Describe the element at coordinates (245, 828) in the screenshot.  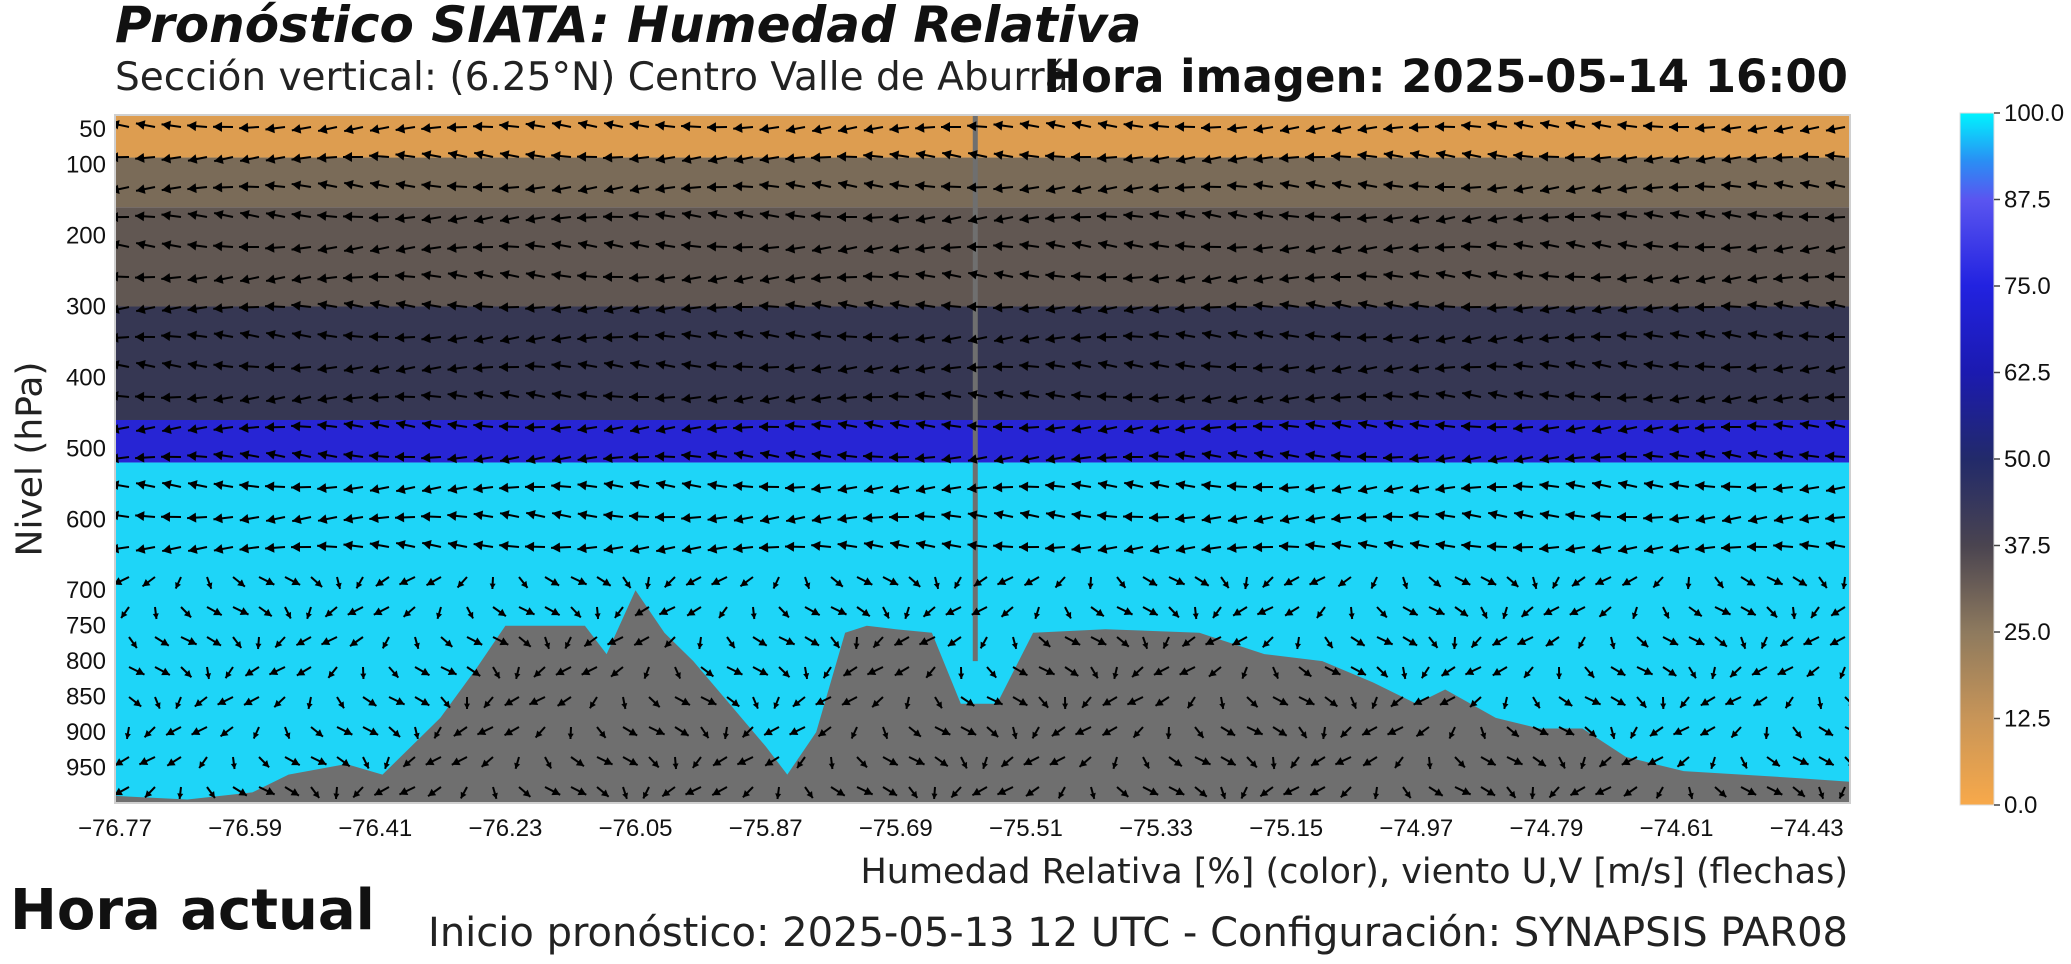
I see `x-tick-label: −76.59` at that location.